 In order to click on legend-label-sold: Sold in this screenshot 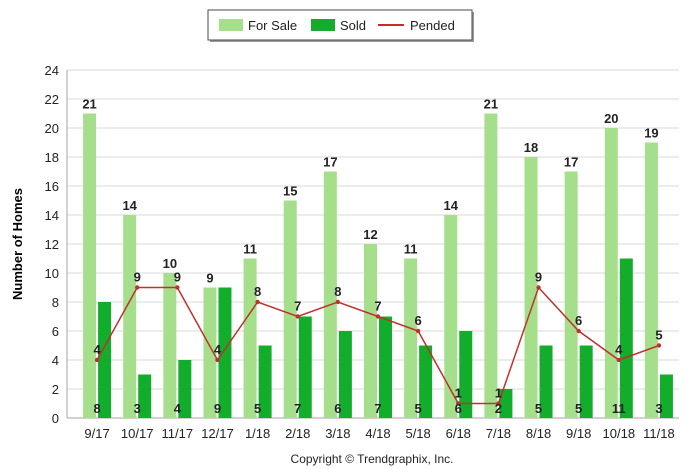, I will do `click(353, 25)`.